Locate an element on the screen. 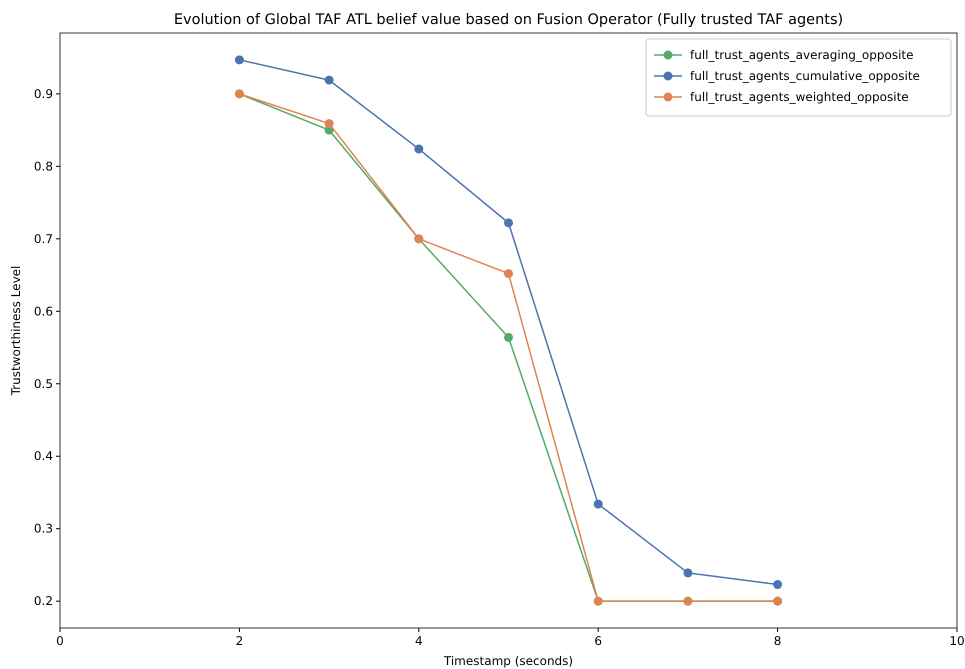 This screenshot has width=965, height=669. y-tick-label: 0.7 is located at coordinates (43, 239).